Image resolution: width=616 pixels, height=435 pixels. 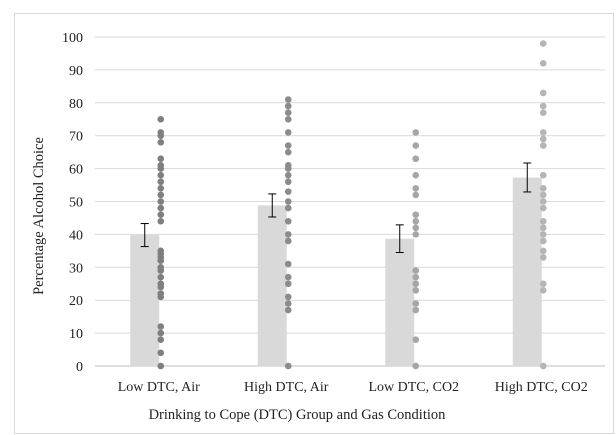 What do you see at coordinates (76, 170) in the screenshot?
I see `y-tick-label: 60` at bounding box center [76, 170].